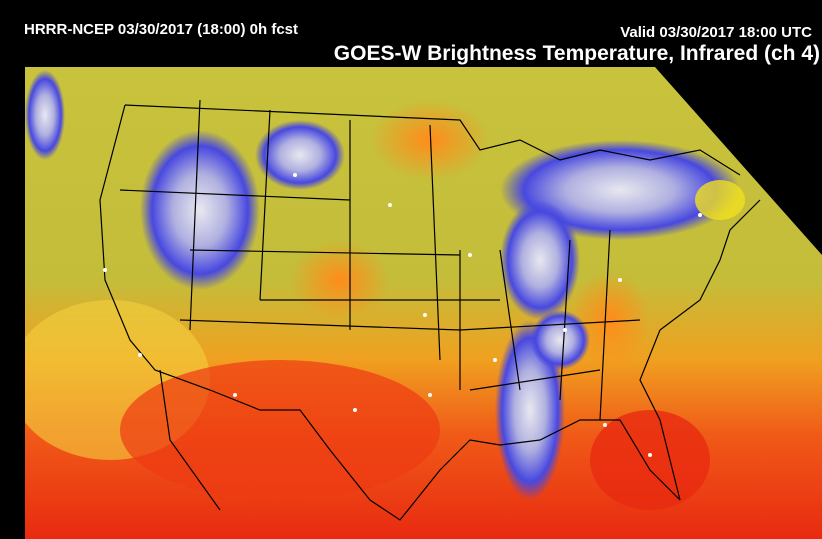 This screenshot has width=822, height=539. What do you see at coordinates (716, 32) in the screenshot?
I see `valid-time: Valid 03/30/2017 18:00 UTC` at bounding box center [716, 32].